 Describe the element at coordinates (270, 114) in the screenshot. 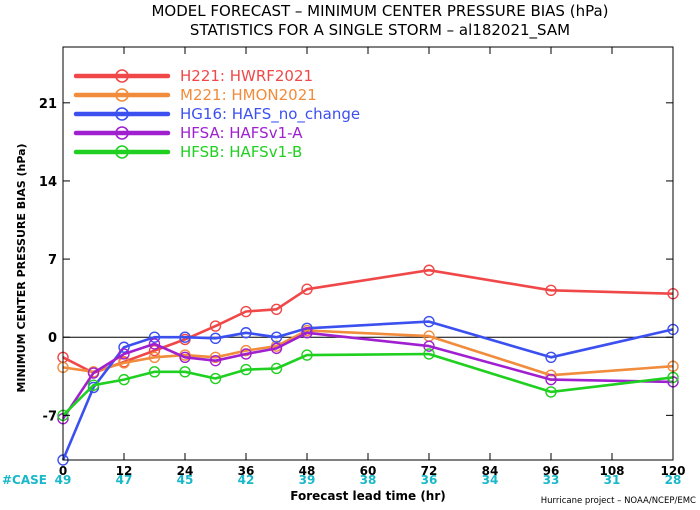

I see `legend-label-3: HG16: HAFS_no_change` at that location.